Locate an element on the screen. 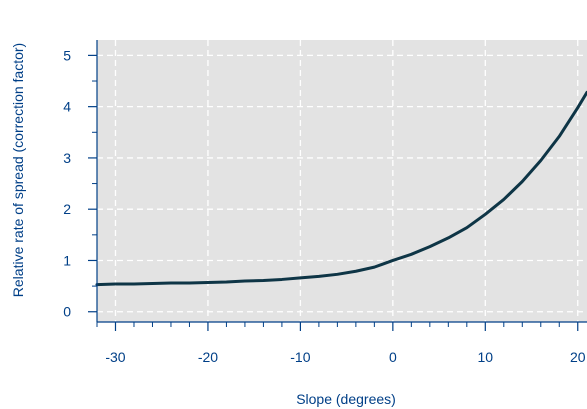  y-tick-label: 5 is located at coordinates (67, 55).